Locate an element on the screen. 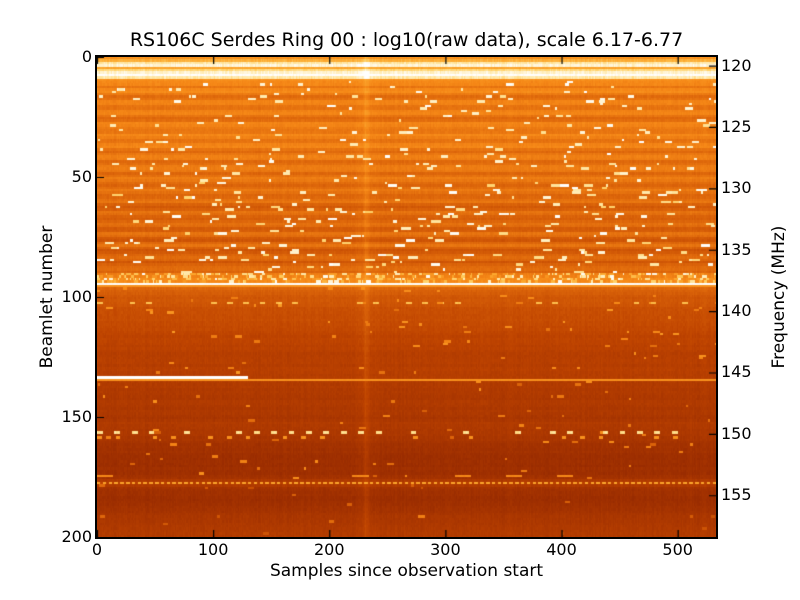 Image resolution: width=800 pixels, height=600 pixels. x-tick-label: 0 is located at coordinates (97, 549).